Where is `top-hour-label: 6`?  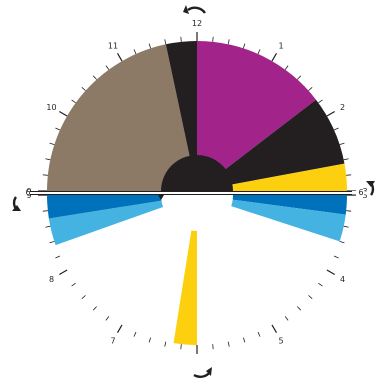
top-hour-label: 6 is located at coordinates (196, 359).